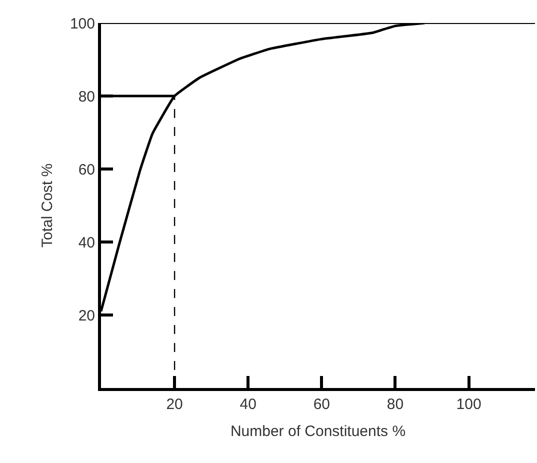  Describe the element at coordinates (47, 205) in the screenshot. I see `y-axis-title: Total Cost %` at that location.